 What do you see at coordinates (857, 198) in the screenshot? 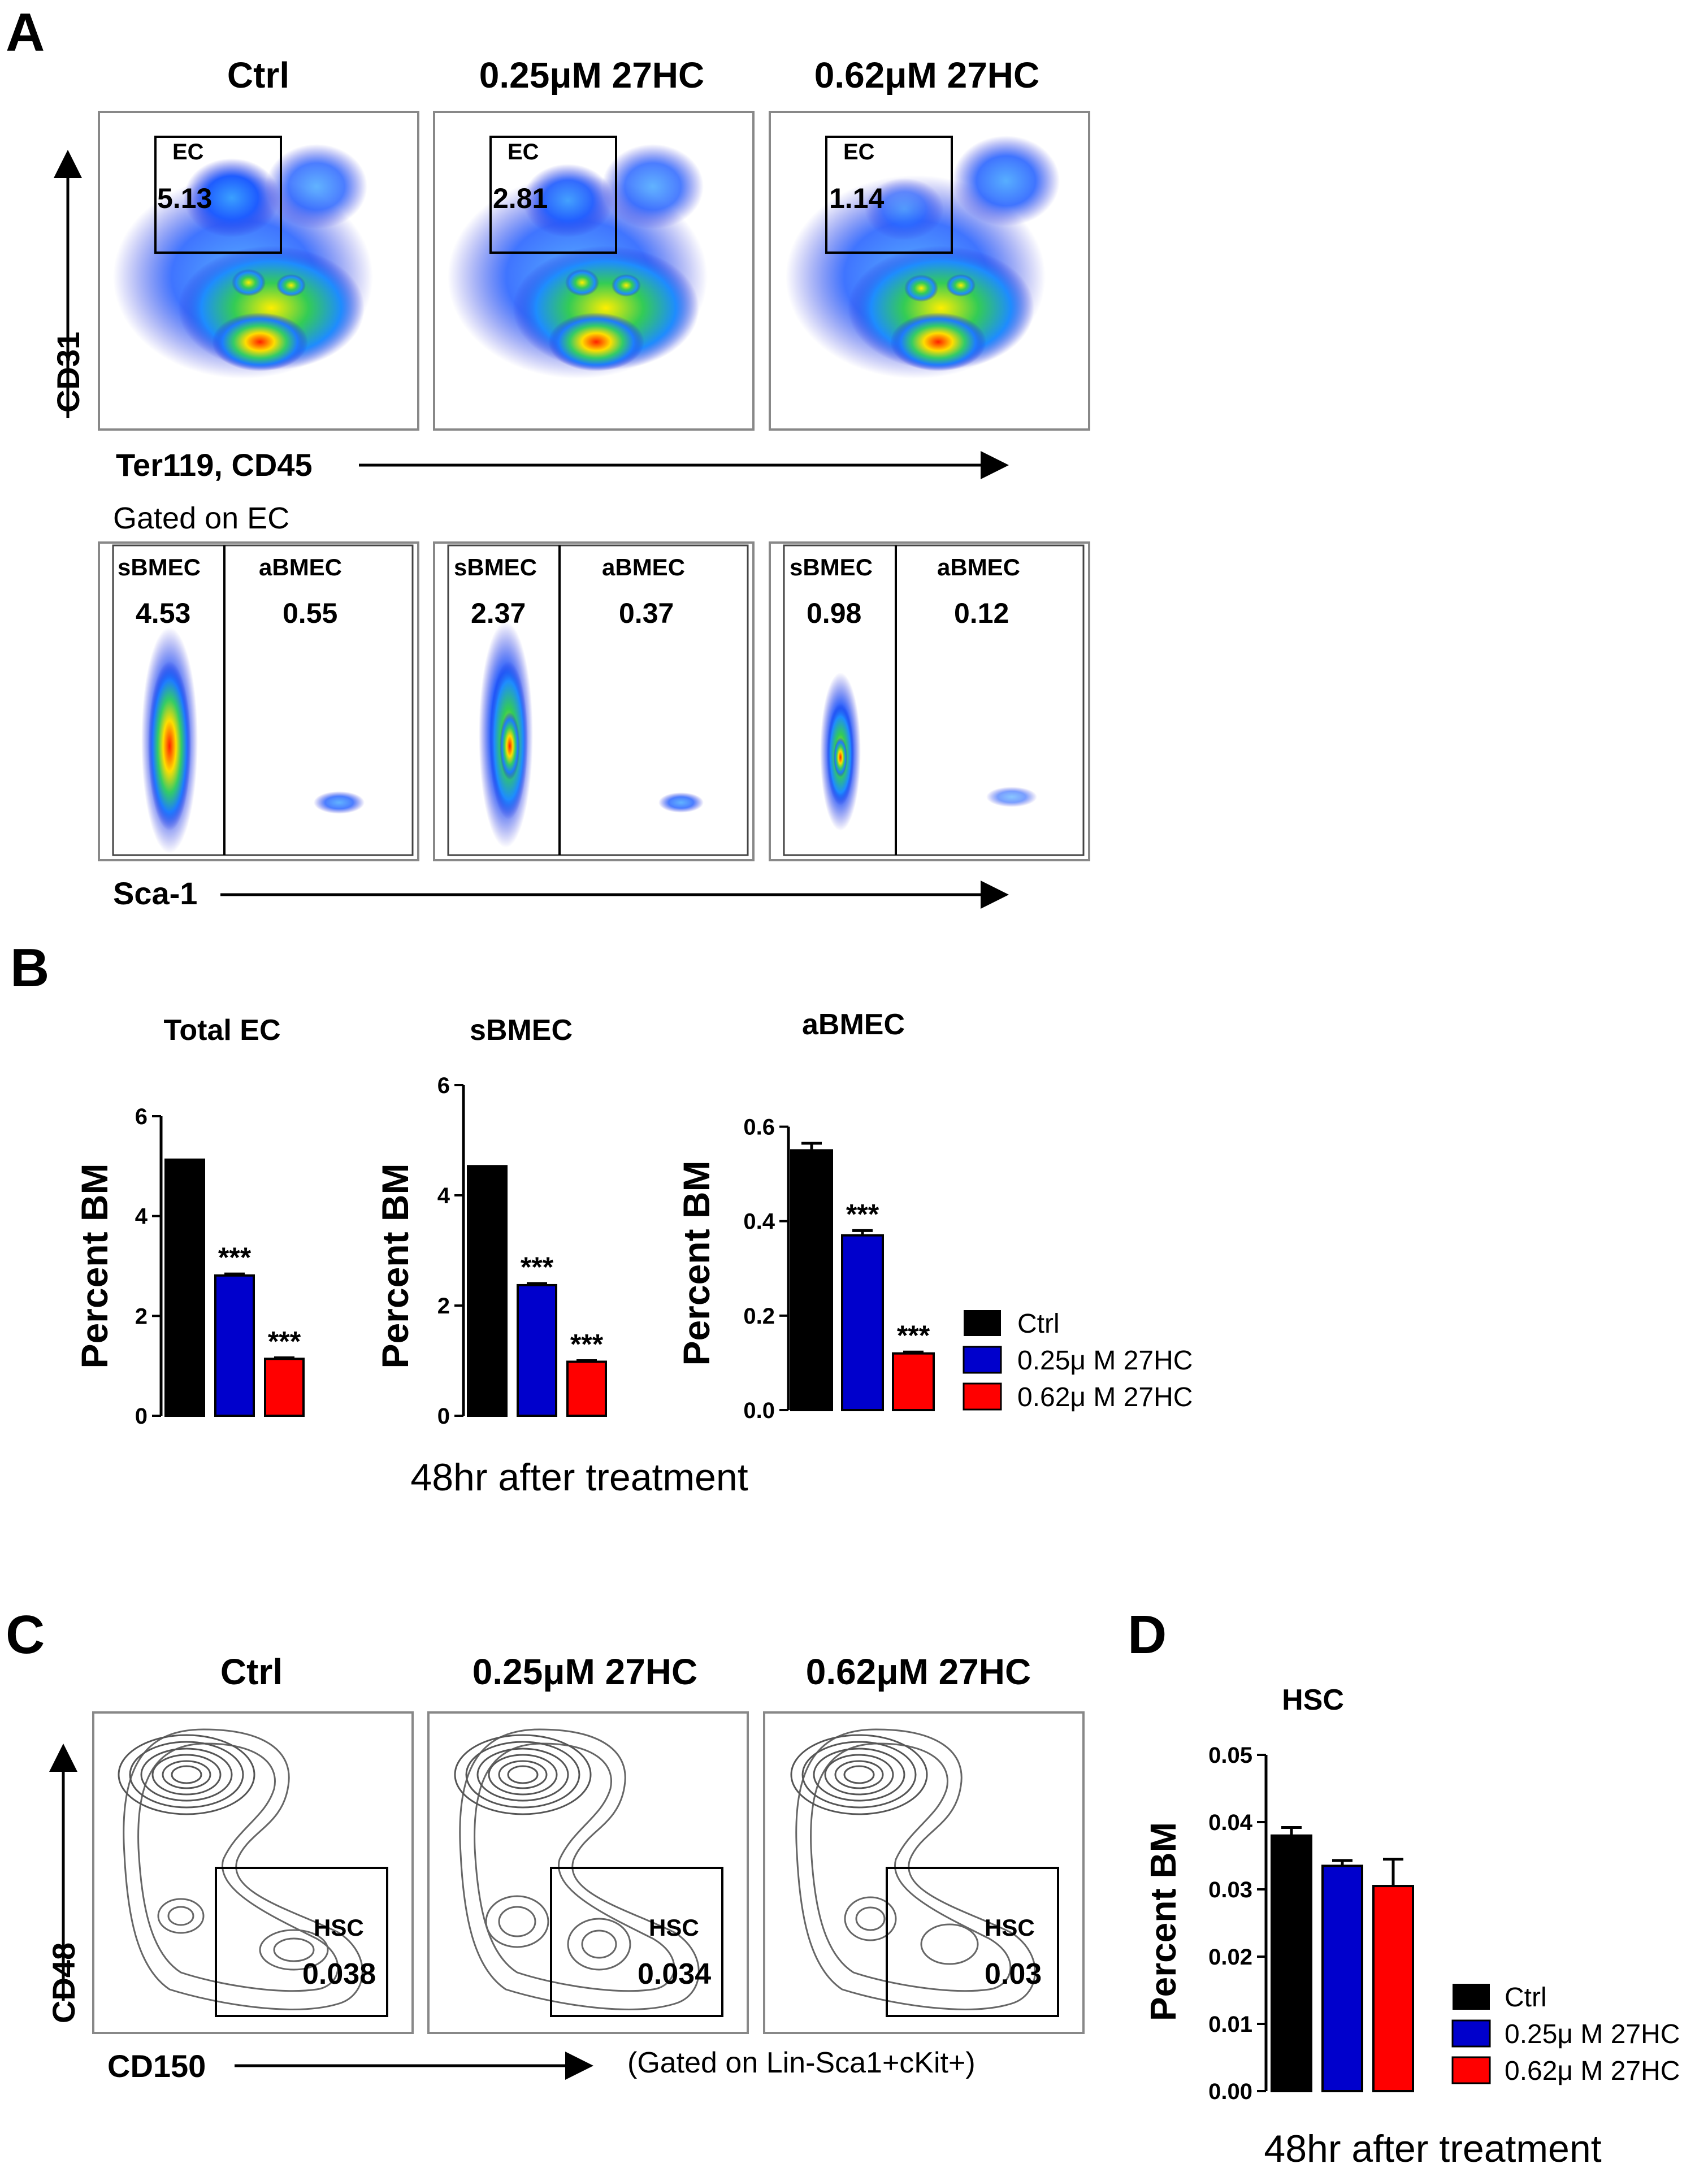
I see `ec-value-high: 1.14` at bounding box center [857, 198].